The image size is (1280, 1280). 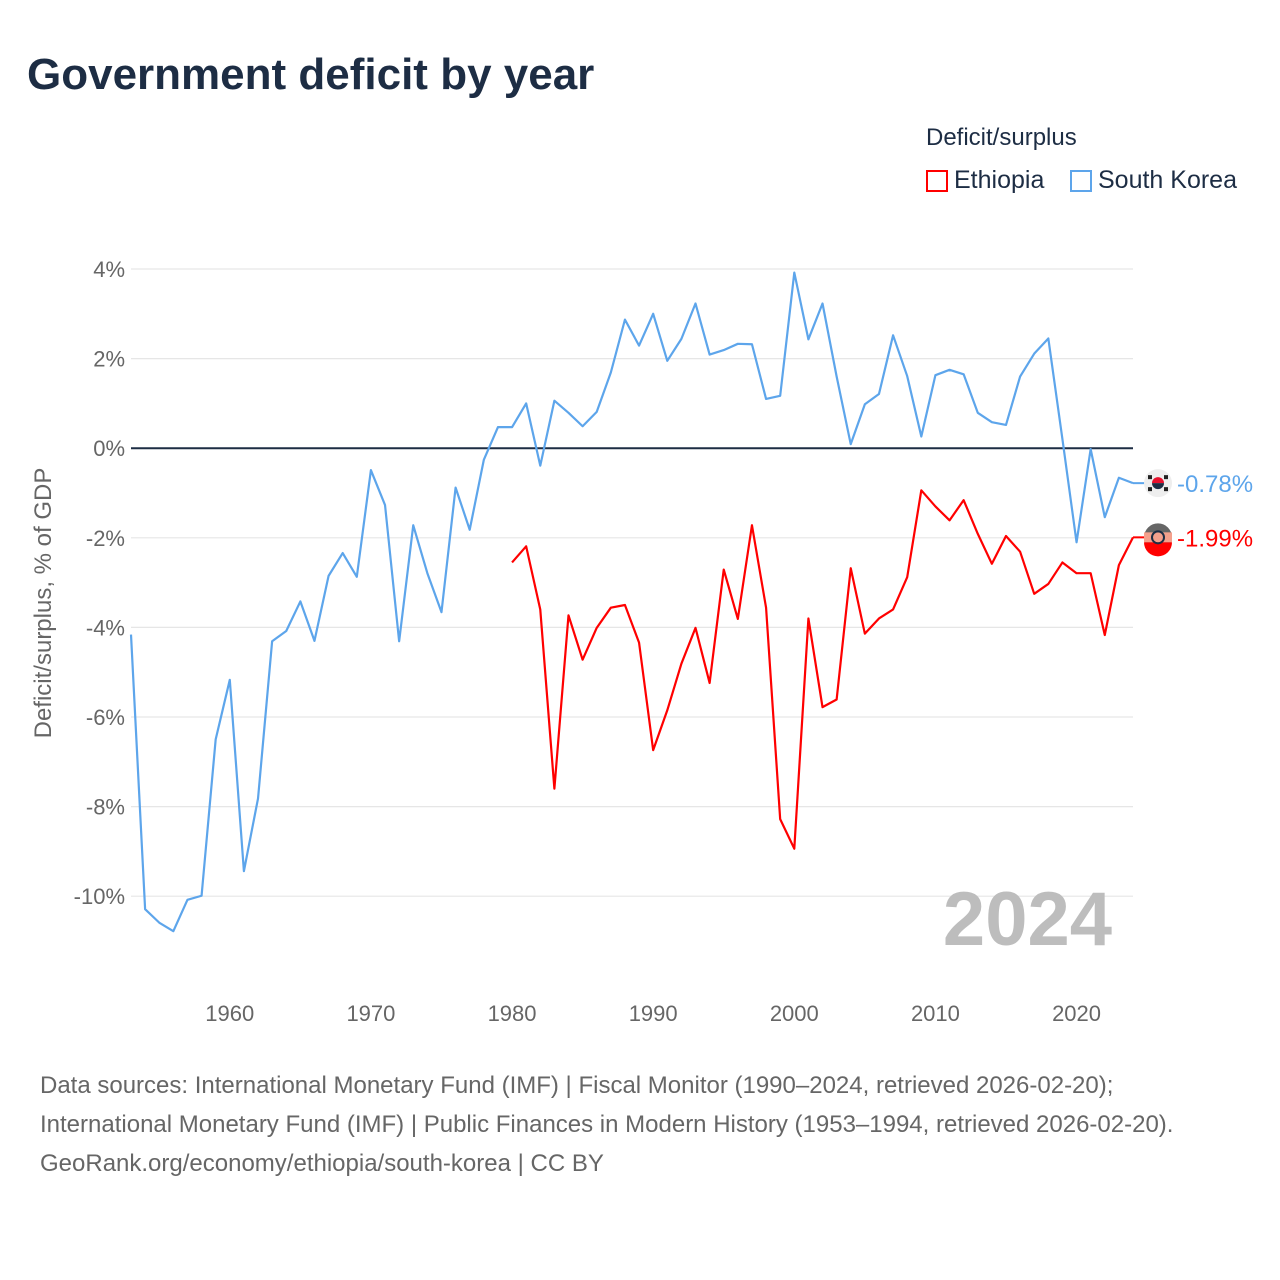 I want to click on legend-item-south-korea: South Korea, so click(x=1153, y=180).